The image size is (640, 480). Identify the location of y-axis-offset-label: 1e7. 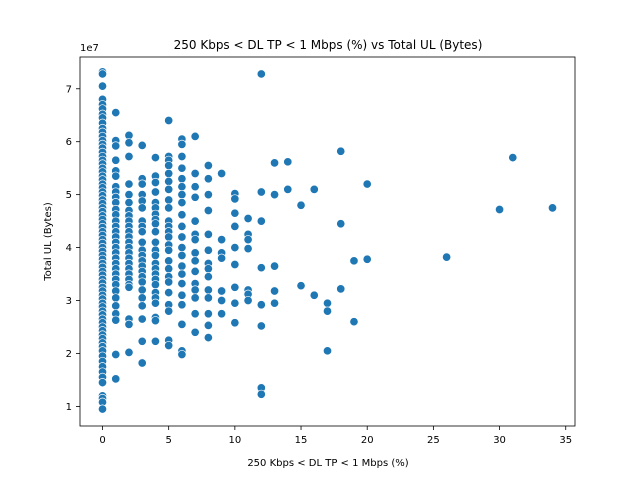
(89, 48).